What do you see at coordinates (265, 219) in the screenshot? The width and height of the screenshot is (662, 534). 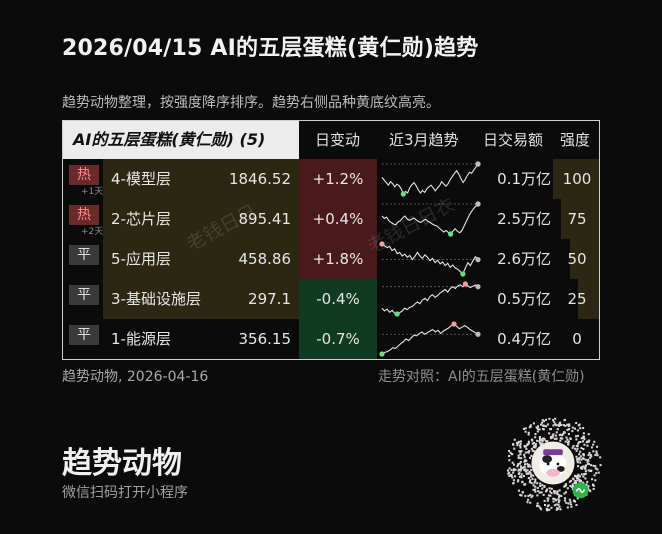 I see `row-price: 895.41` at bounding box center [265, 219].